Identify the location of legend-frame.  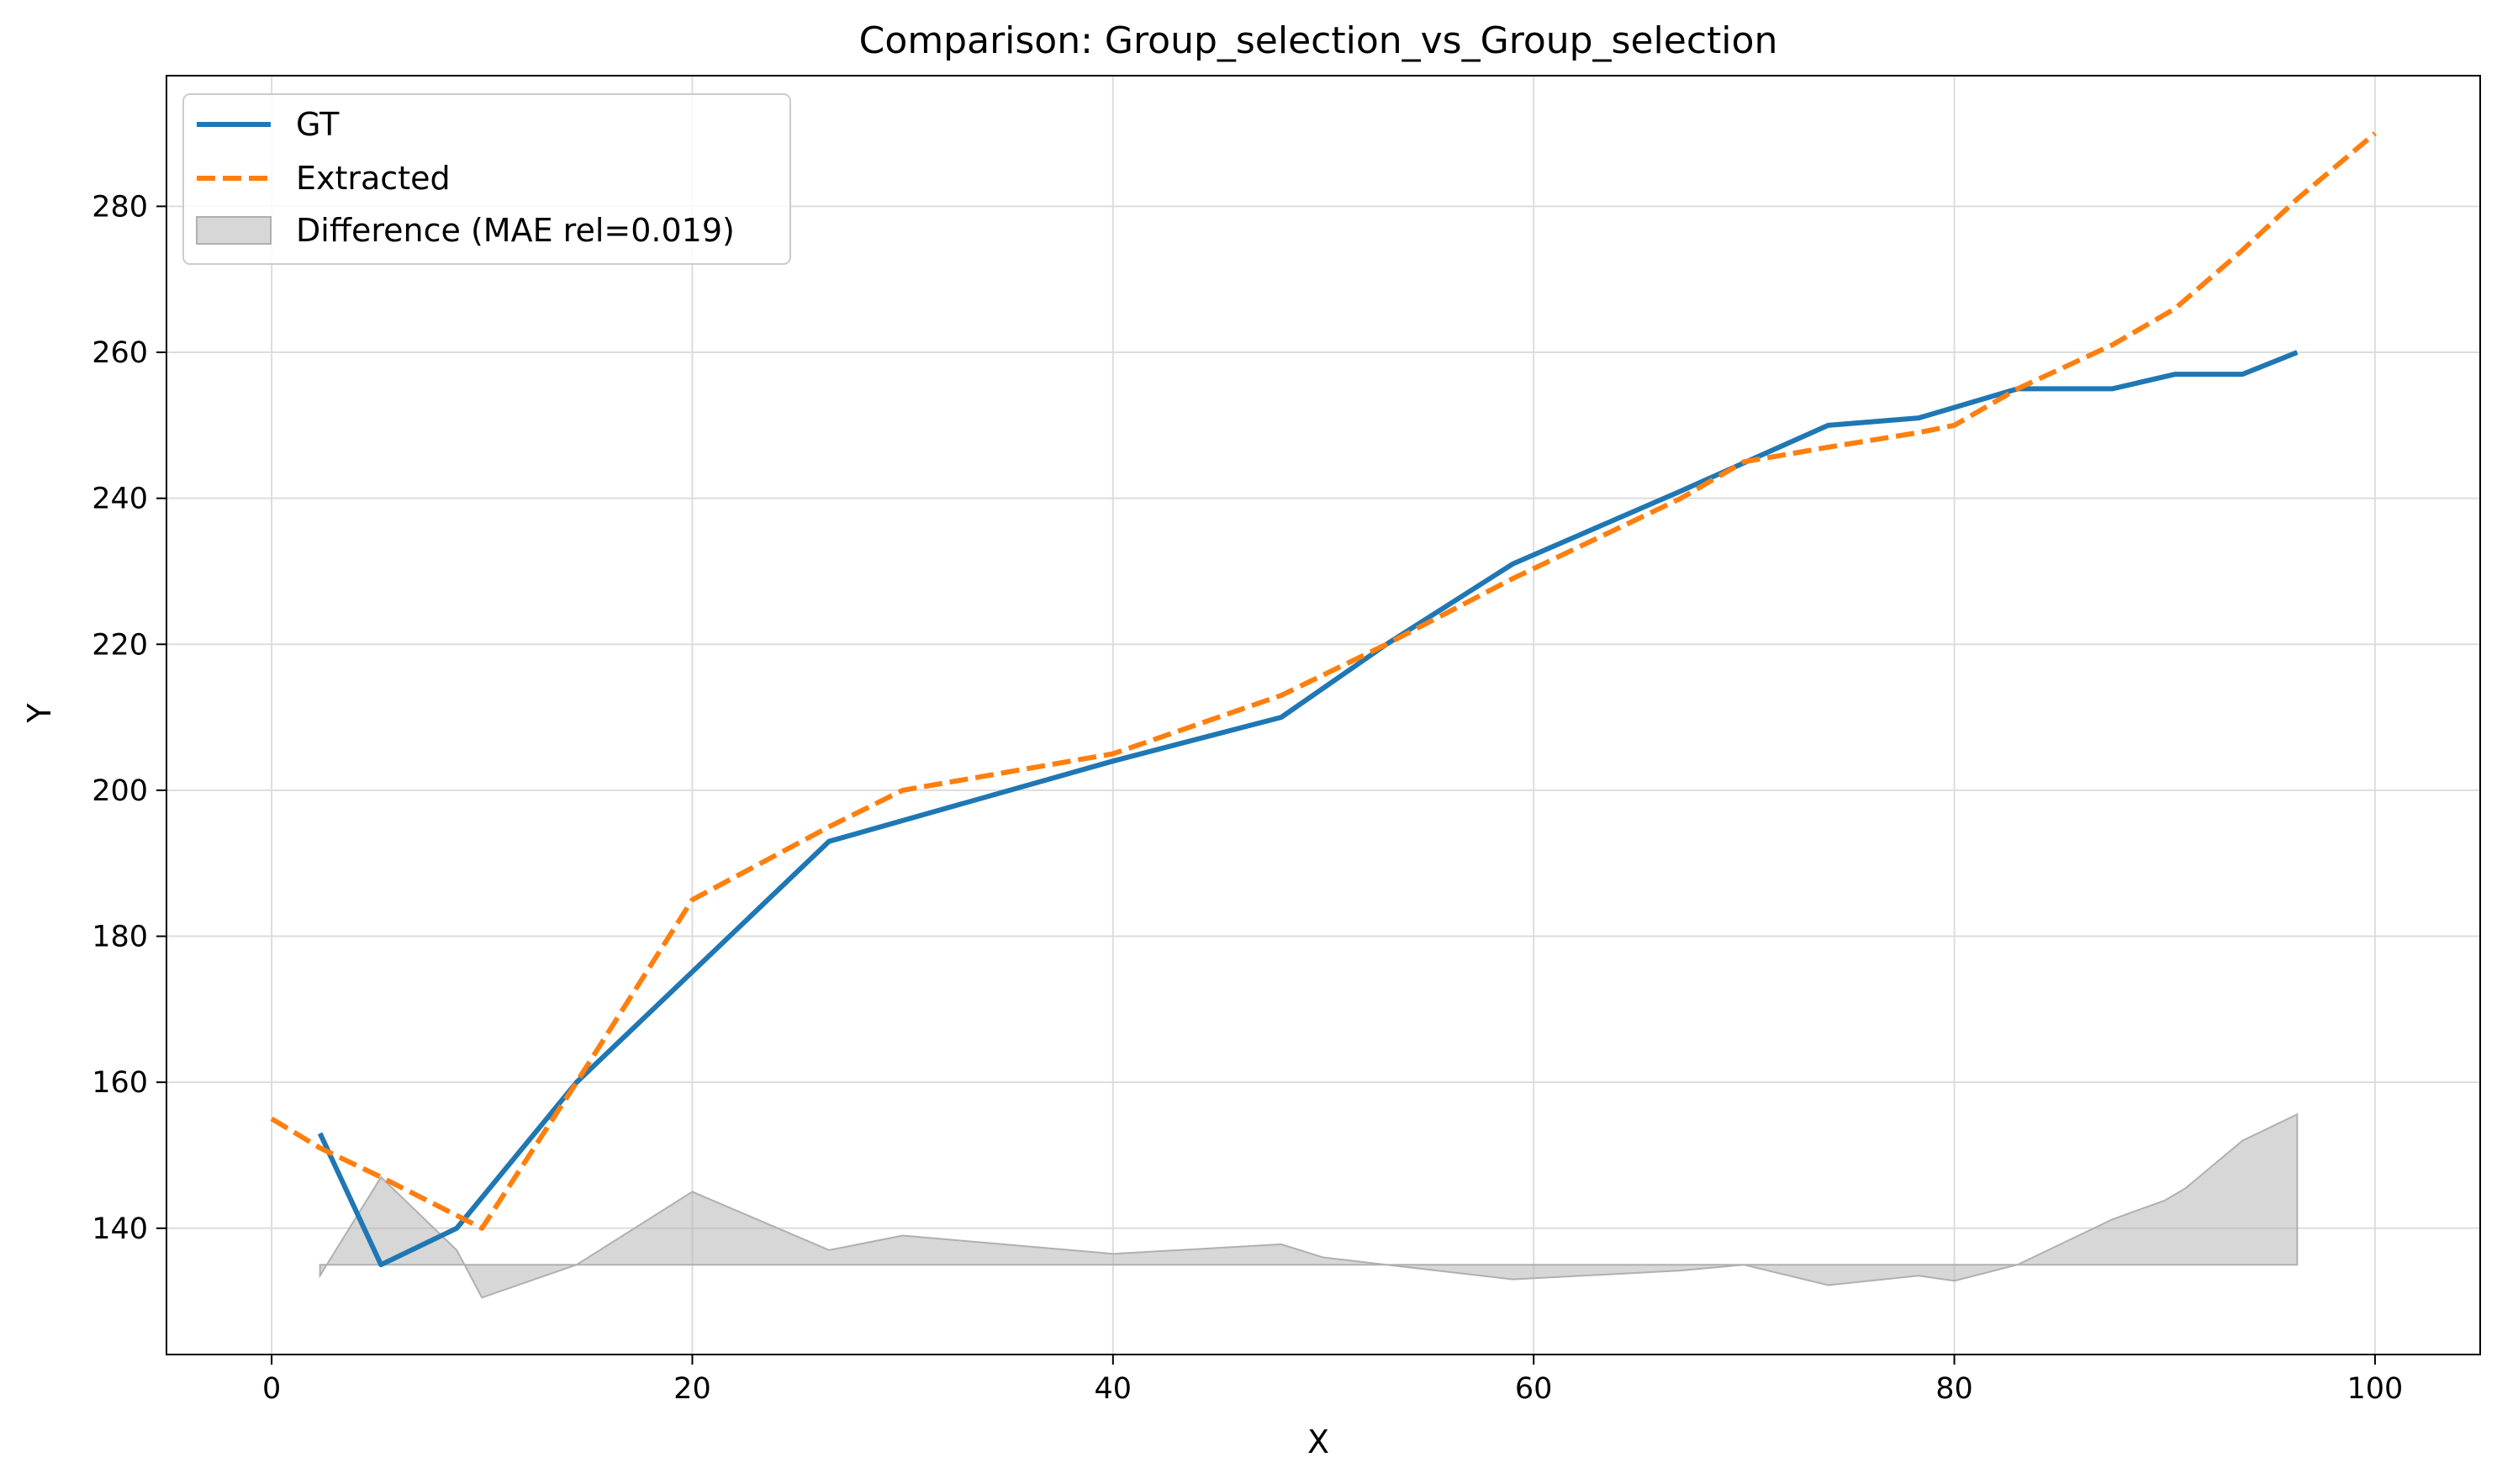
(486, 179).